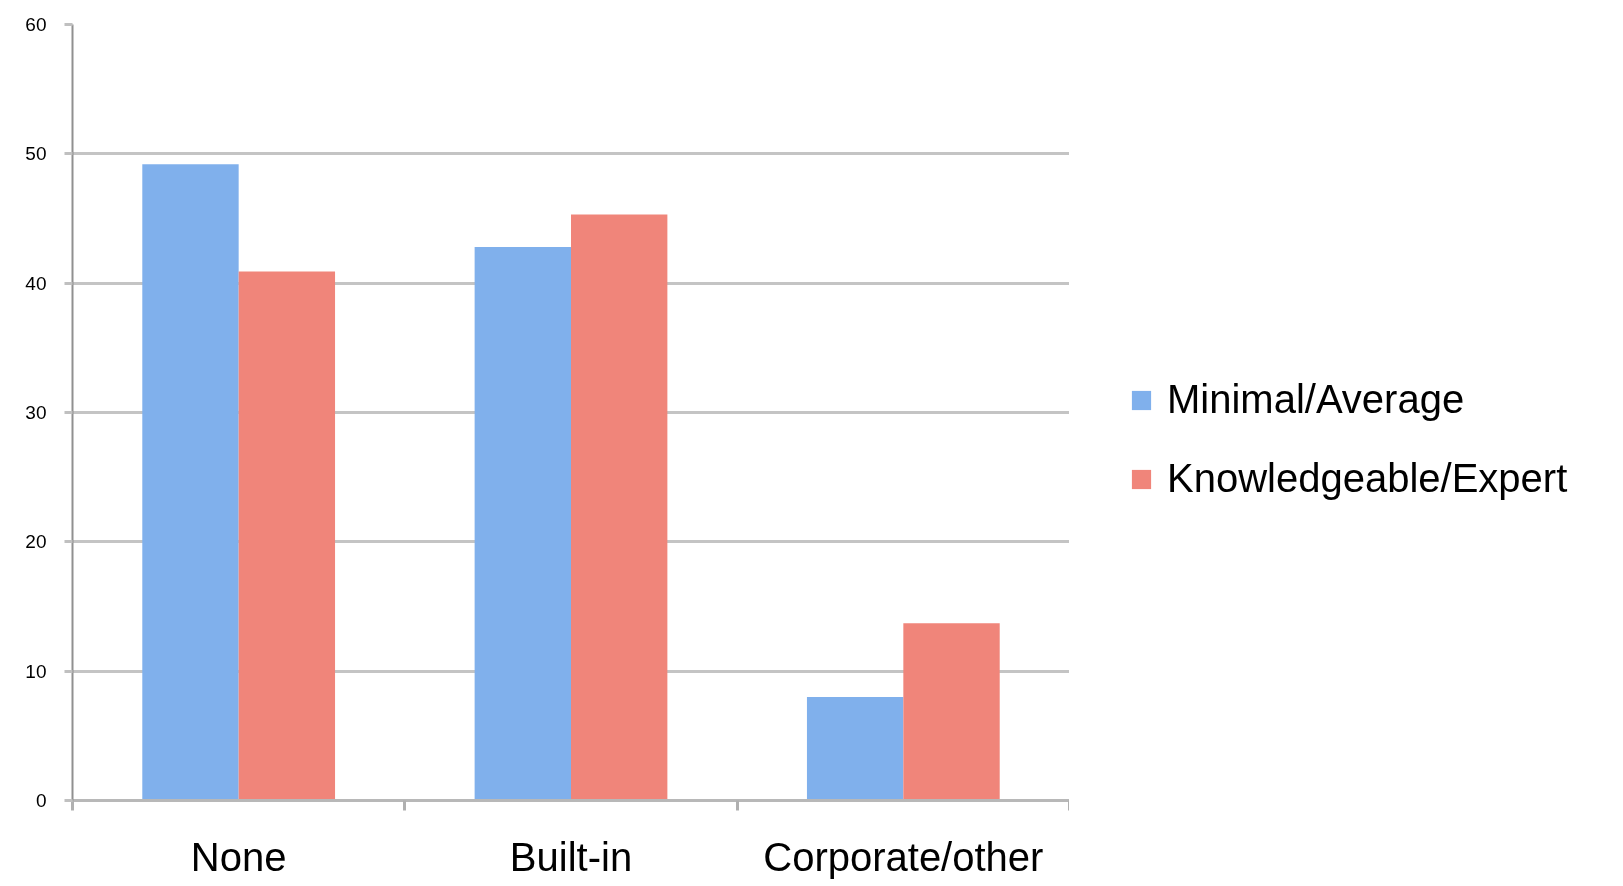 The image size is (1623, 886). What do you see at coordinates (903, 856) in the screenshot?
I see `x-tick-label: Corporate/other` at bounding box center [903, 856].